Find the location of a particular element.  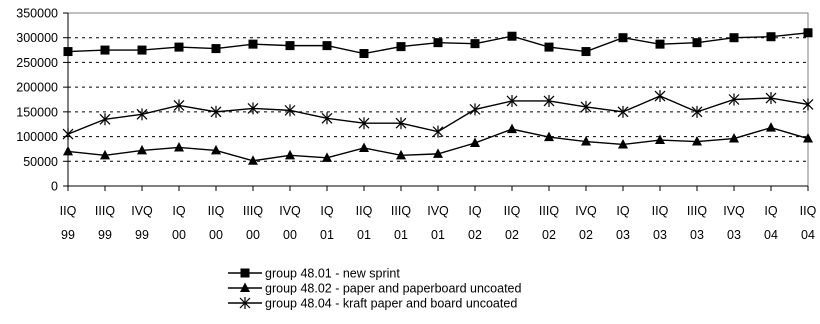

legend-label: group 48.01 - new sprint is located at coordinates (332, 274).